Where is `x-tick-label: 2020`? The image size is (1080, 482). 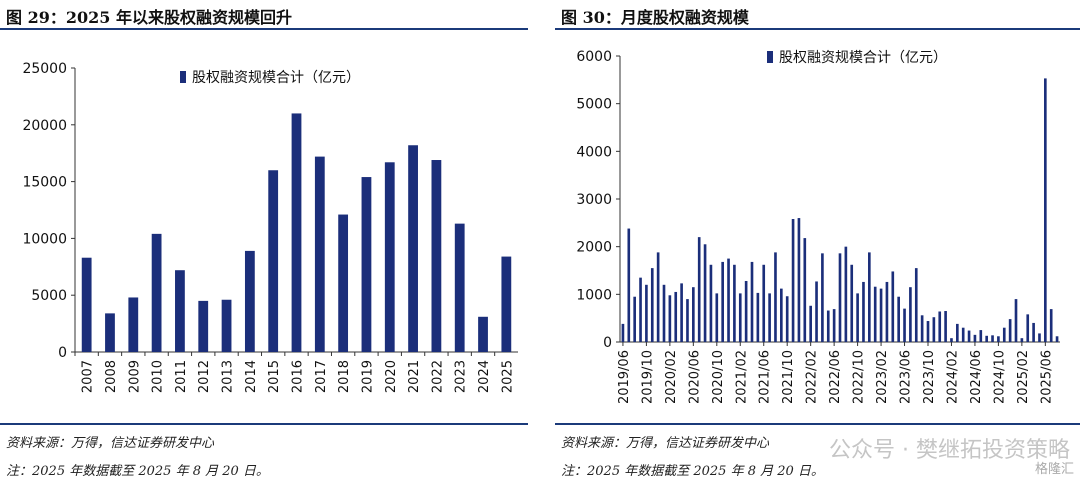 x-tick-label: 2020 is located at coordinates (391, 376).